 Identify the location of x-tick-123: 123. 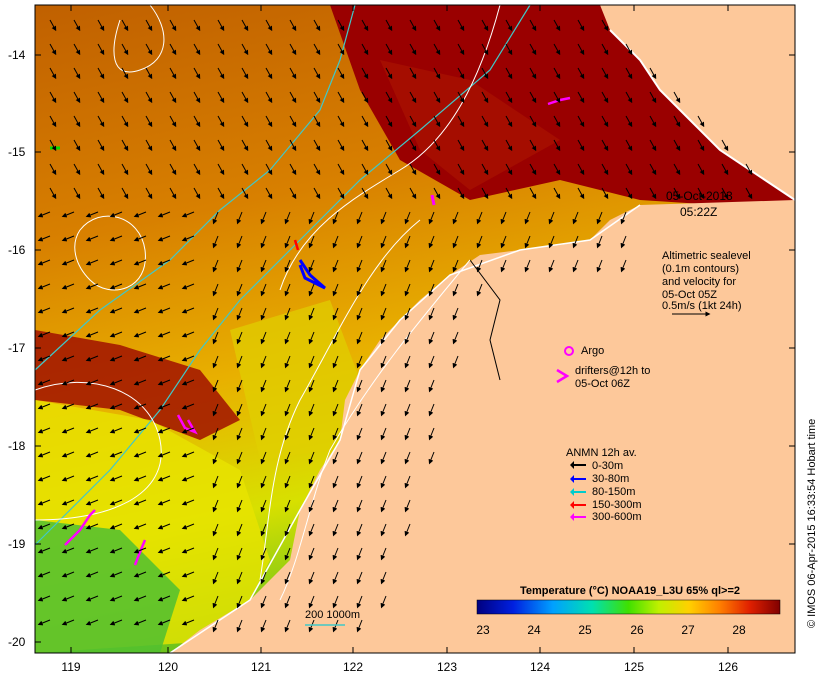
(447, 667).